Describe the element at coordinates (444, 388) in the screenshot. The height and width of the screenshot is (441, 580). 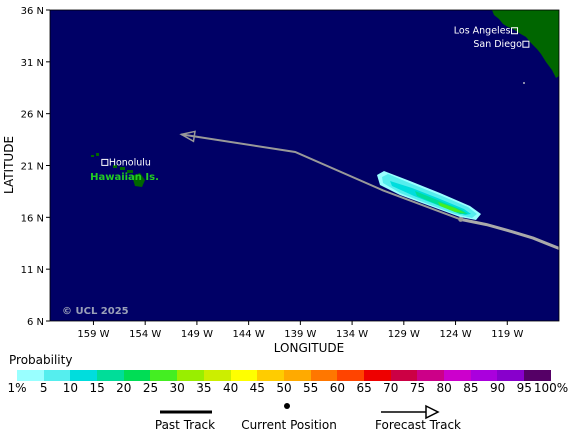
I see `legend-bin-label: 80` at that location.